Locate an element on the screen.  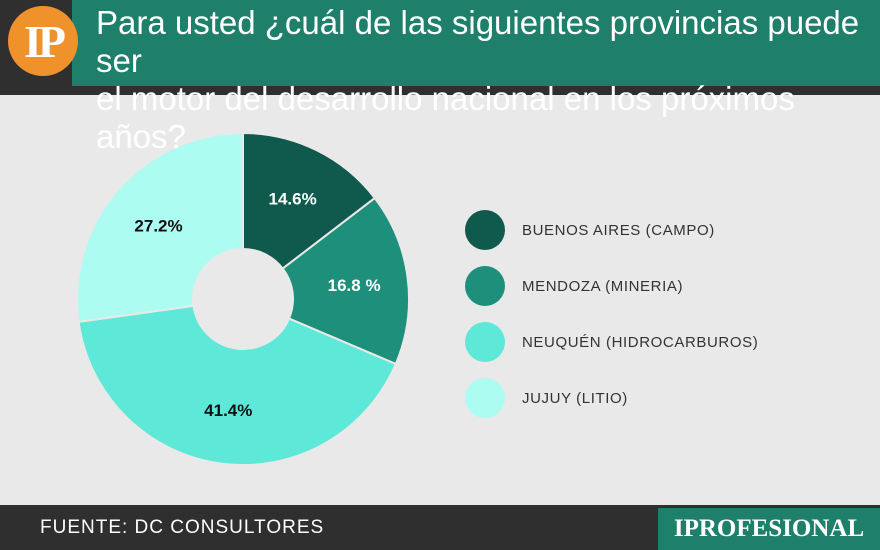
legend-label: NEUQUÉN (HIDROCARBUROS) is located at coordinates (640, 342).